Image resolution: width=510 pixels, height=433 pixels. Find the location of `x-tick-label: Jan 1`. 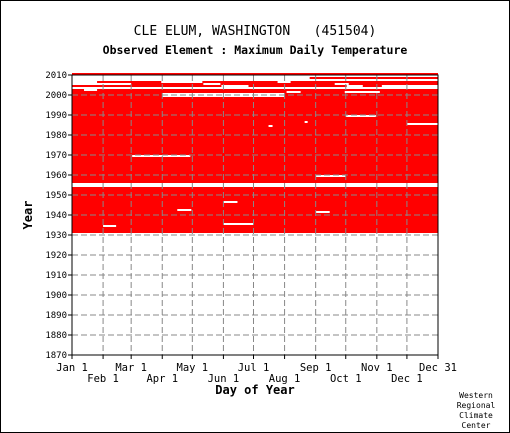

x-tick-label: Jan 1 is located at coordinates (72, 368).